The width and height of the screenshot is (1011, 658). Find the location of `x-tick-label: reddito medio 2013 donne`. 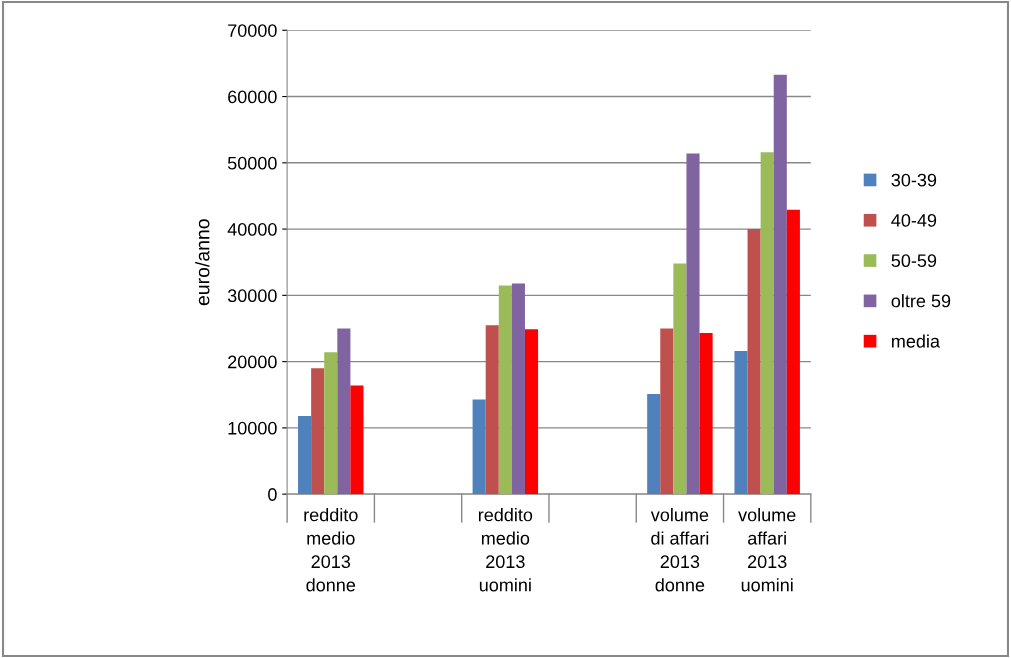

x-tick-label: reddito medio 2013 donne is located at coordinates (331, 550).